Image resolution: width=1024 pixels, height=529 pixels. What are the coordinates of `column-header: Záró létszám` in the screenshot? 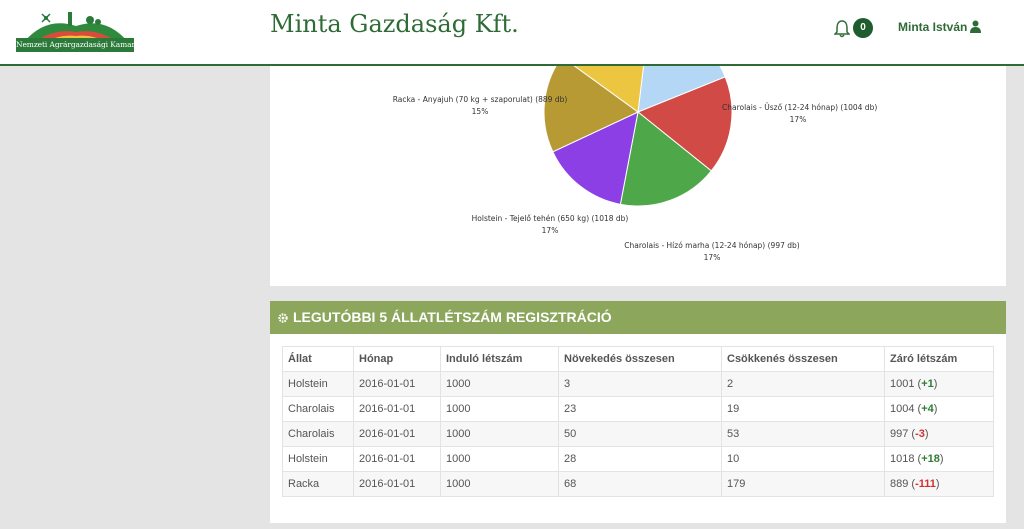 It's located at (939, 359).